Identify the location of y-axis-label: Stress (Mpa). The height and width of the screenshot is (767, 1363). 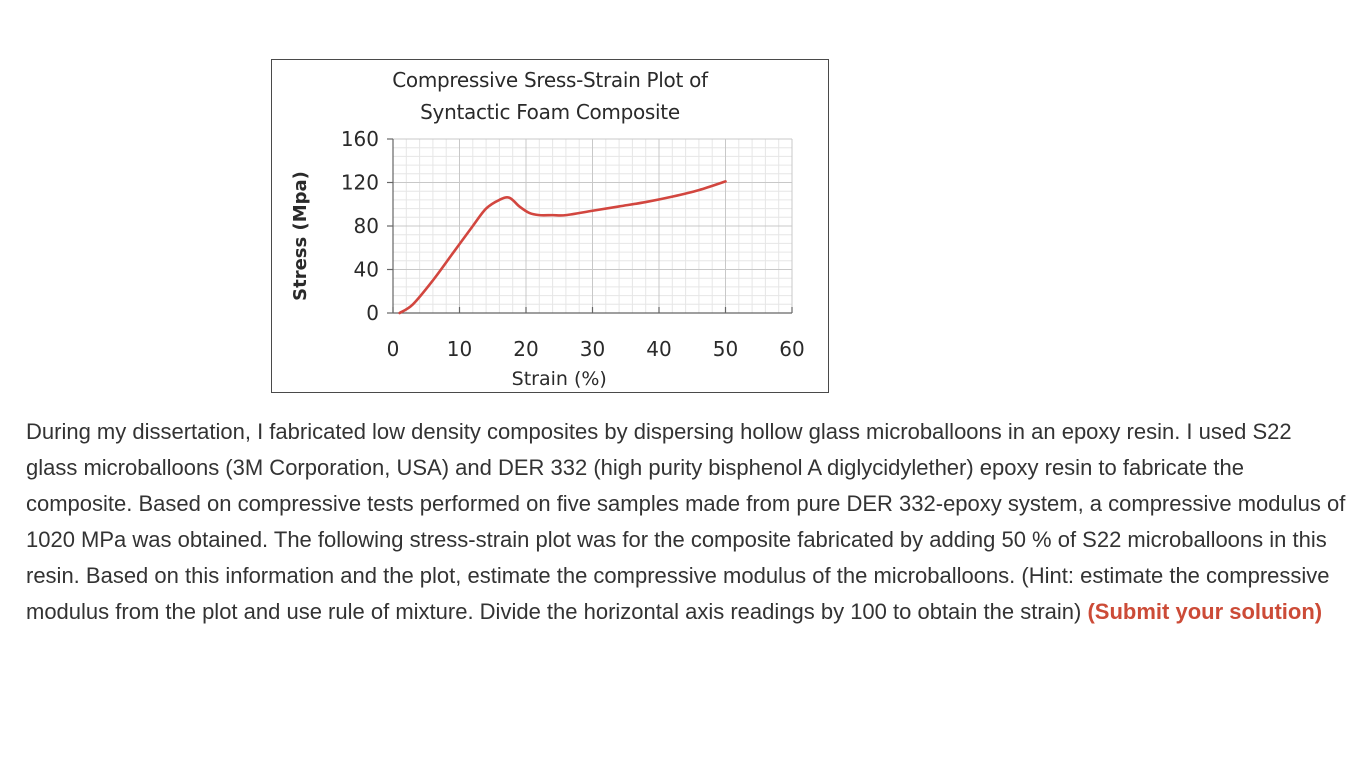
(300, 236).